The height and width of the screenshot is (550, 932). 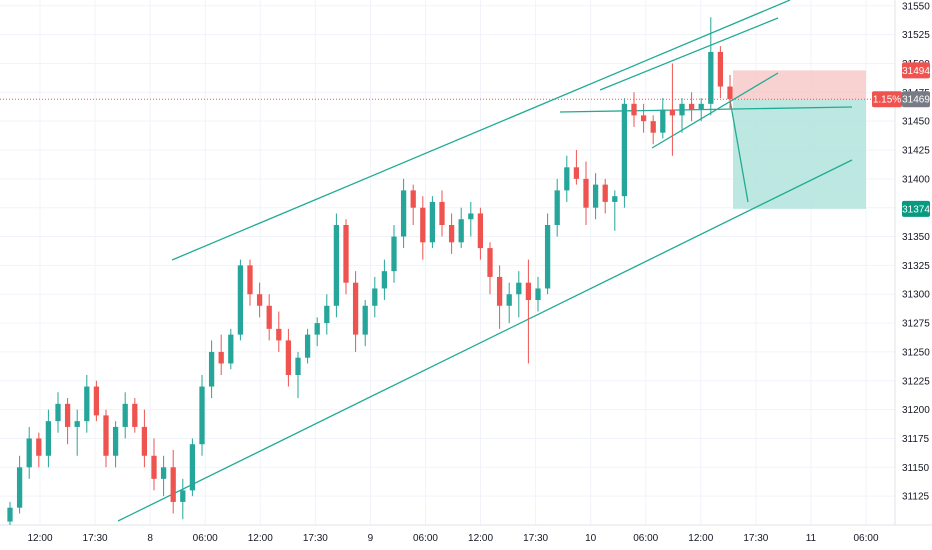 I want to click on percent-badge-bg, so click(x=887, y=99).